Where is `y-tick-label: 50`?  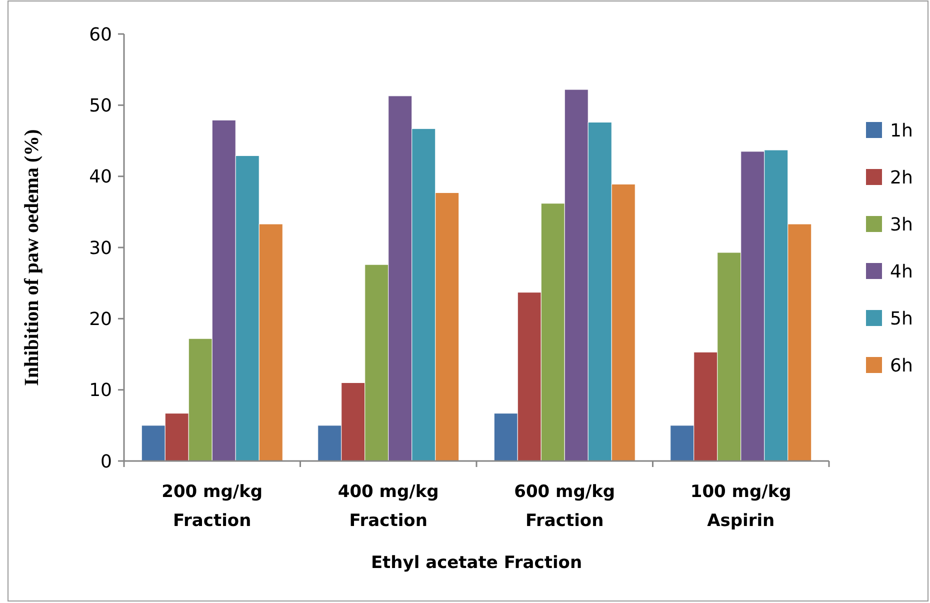
y-tick-label: 50 is located at coordinates (100, 105).